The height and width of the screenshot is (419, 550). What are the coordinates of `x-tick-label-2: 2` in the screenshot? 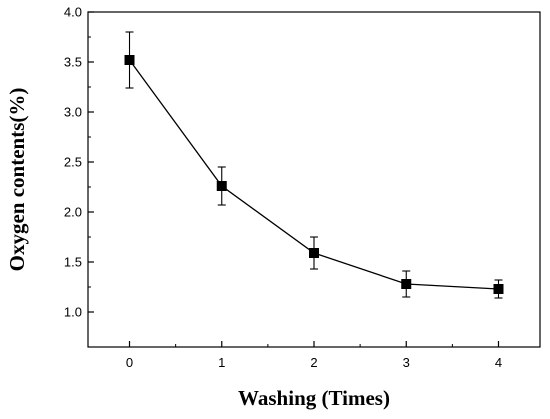 It's located at (313, 362).